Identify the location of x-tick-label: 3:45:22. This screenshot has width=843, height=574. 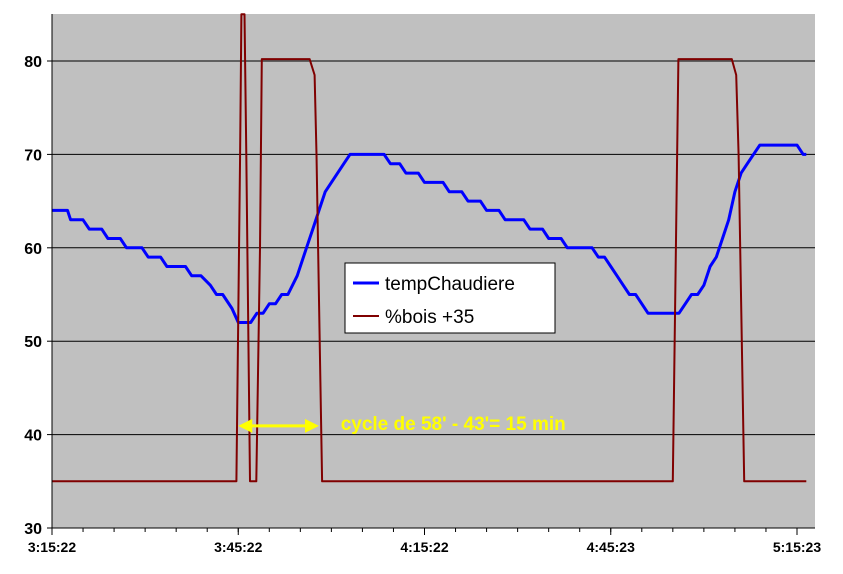
(238, 547).